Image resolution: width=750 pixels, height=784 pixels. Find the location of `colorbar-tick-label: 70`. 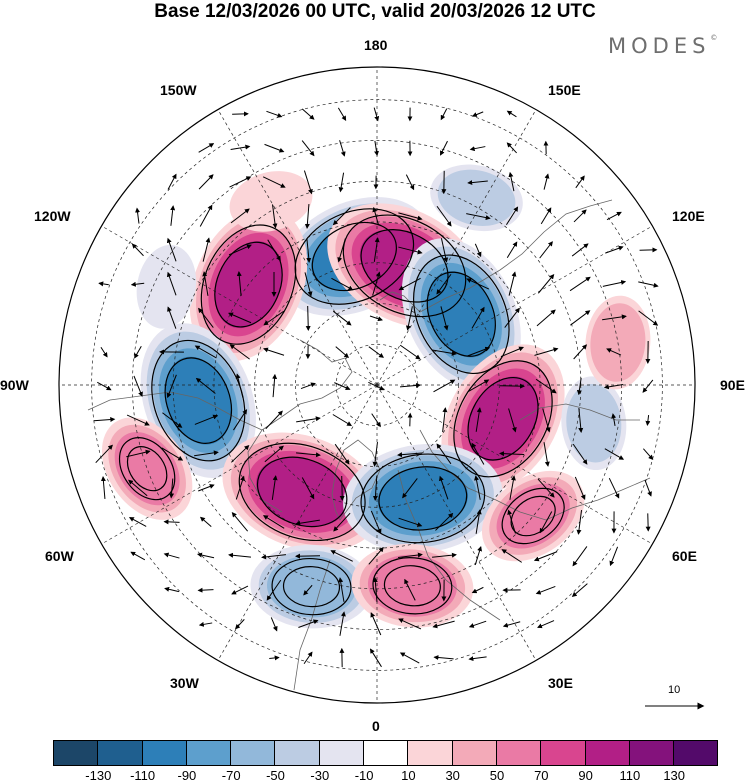

colorbar-tick-label: 70 is located at coordinates (541, 775).